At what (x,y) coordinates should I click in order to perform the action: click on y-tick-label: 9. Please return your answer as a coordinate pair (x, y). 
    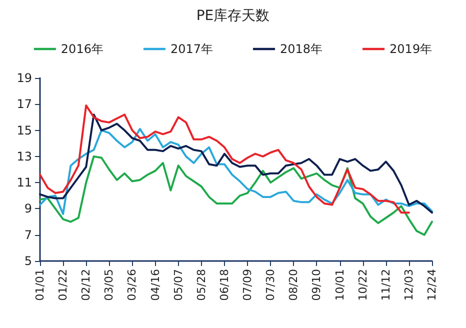
    Looking at the image, I should click on (28, 209).